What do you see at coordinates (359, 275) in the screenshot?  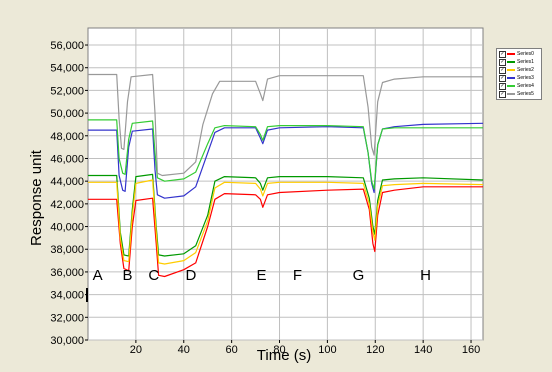 I see `phase-label-g: G` at bounding box center [359, 275].